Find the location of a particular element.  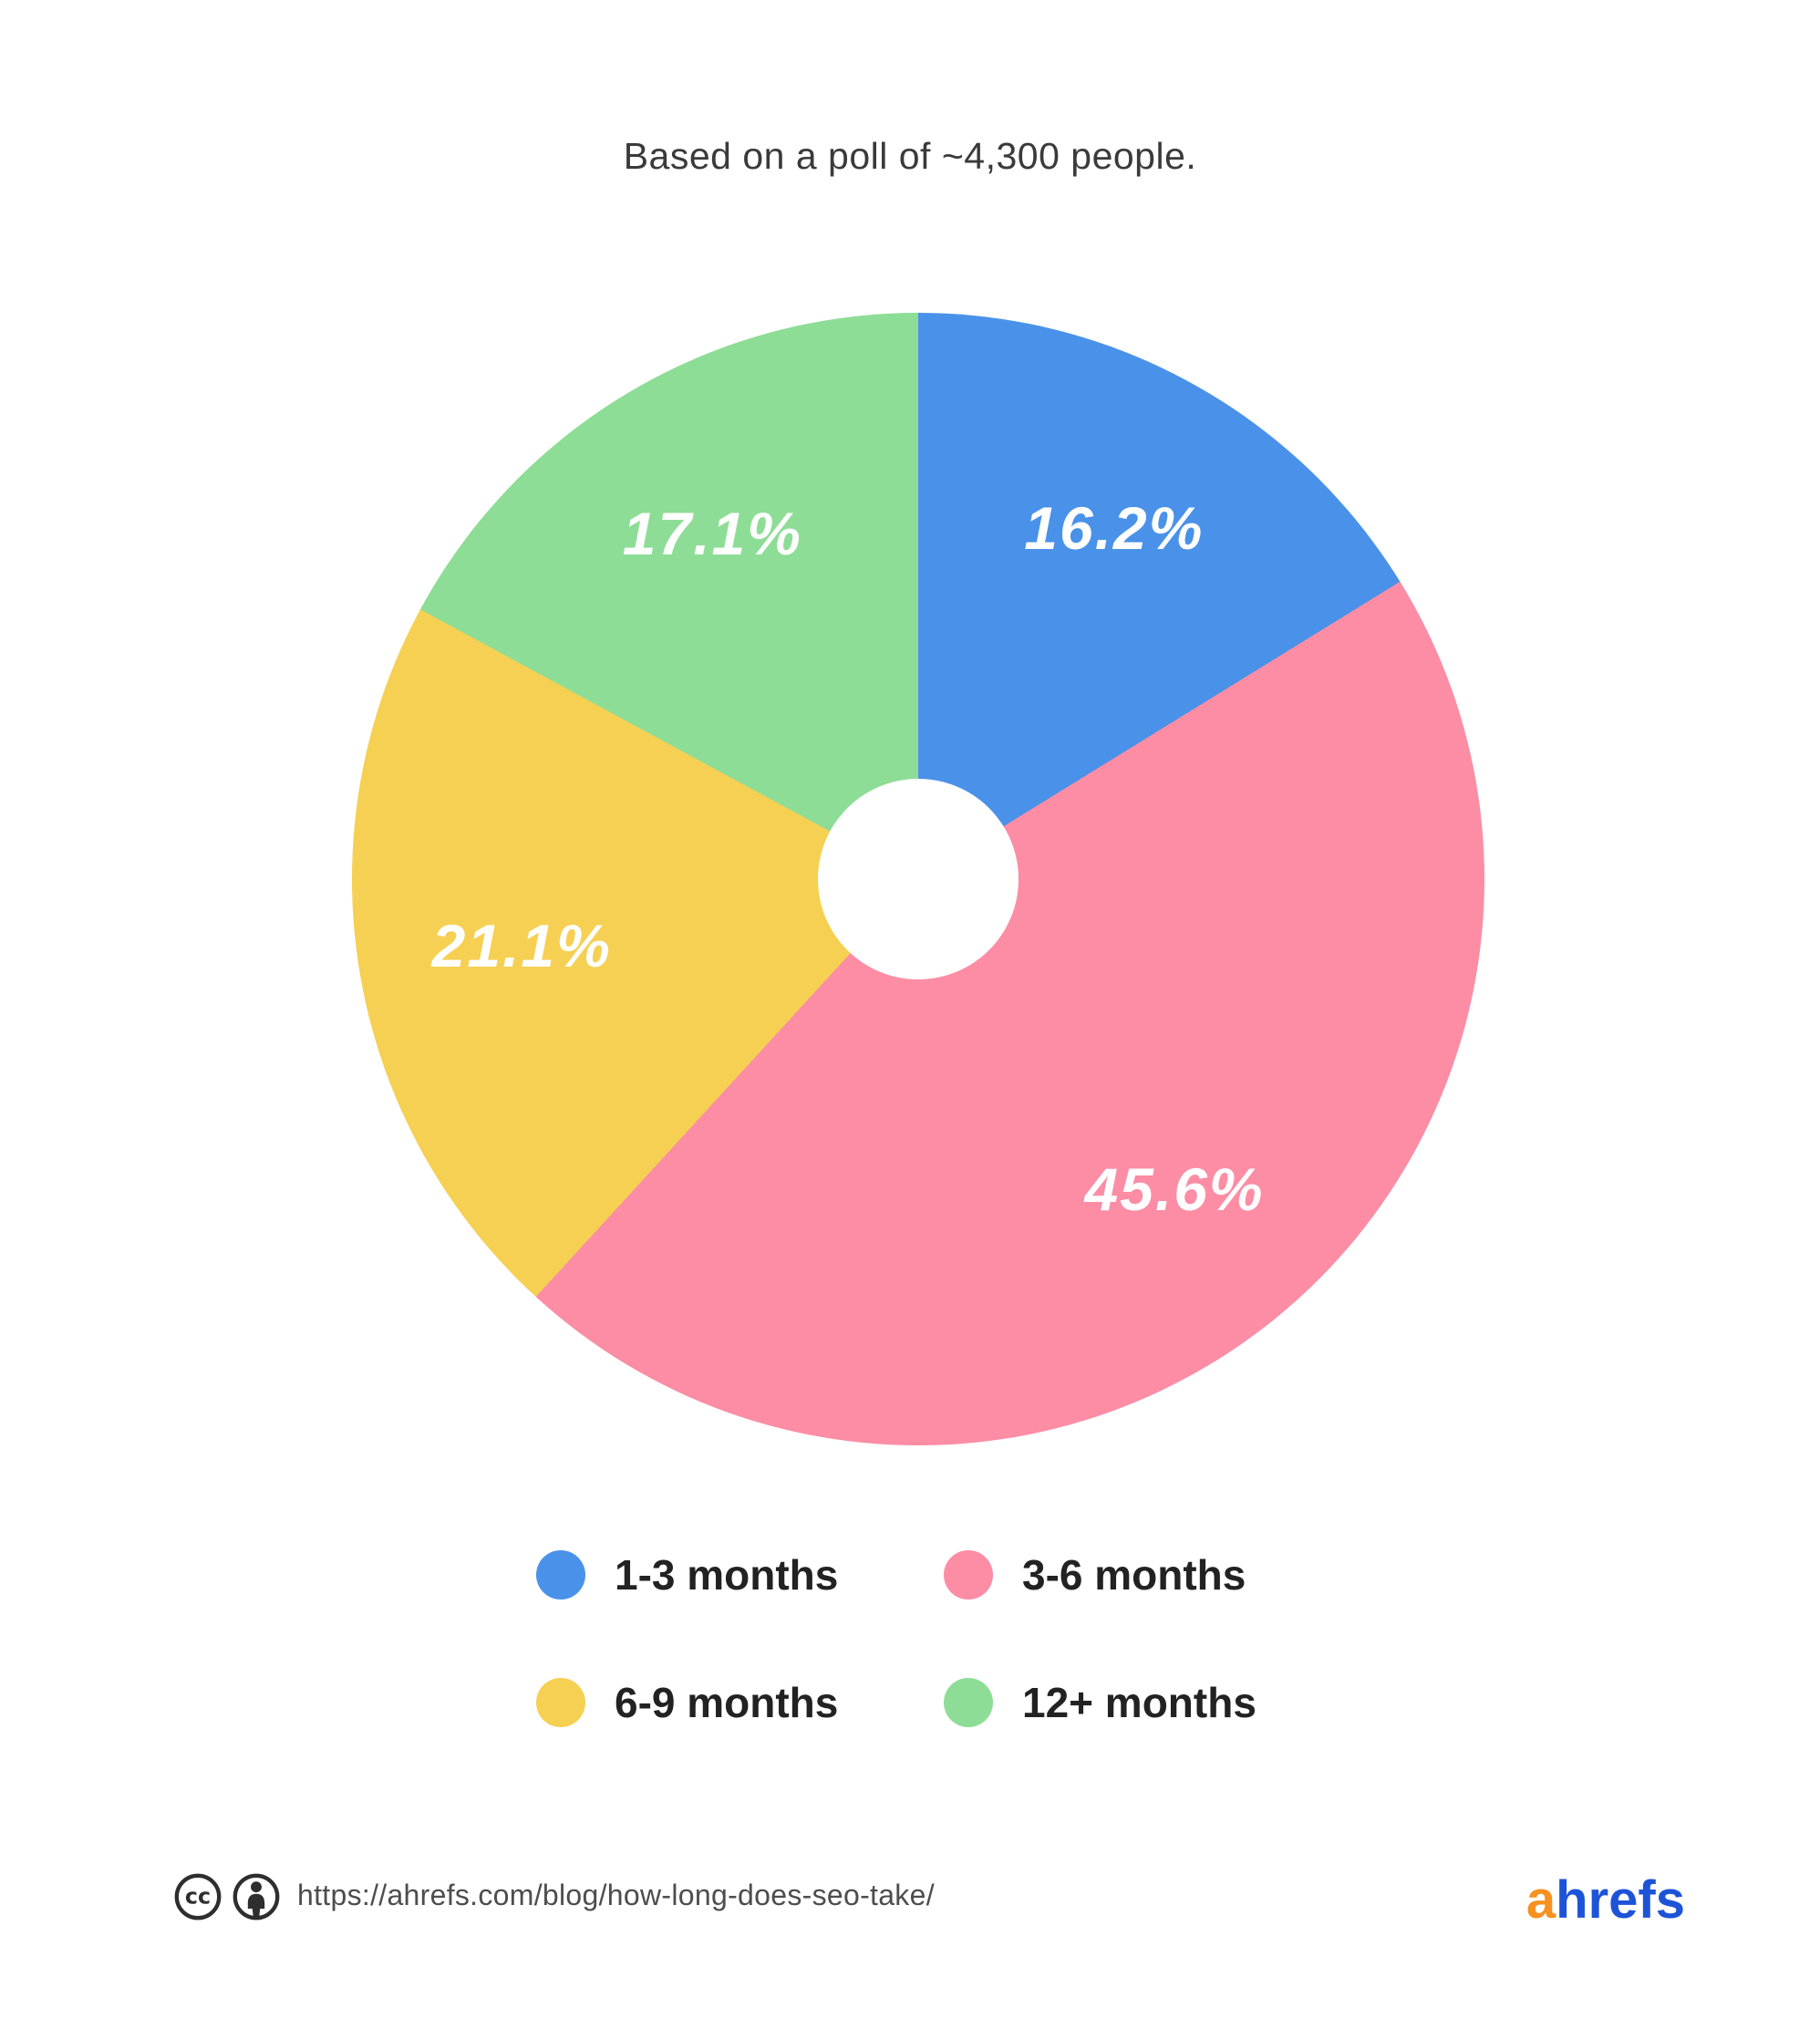

ahrefs-logo-hrefs: hrefs is located at coordinates (1621, 1900).